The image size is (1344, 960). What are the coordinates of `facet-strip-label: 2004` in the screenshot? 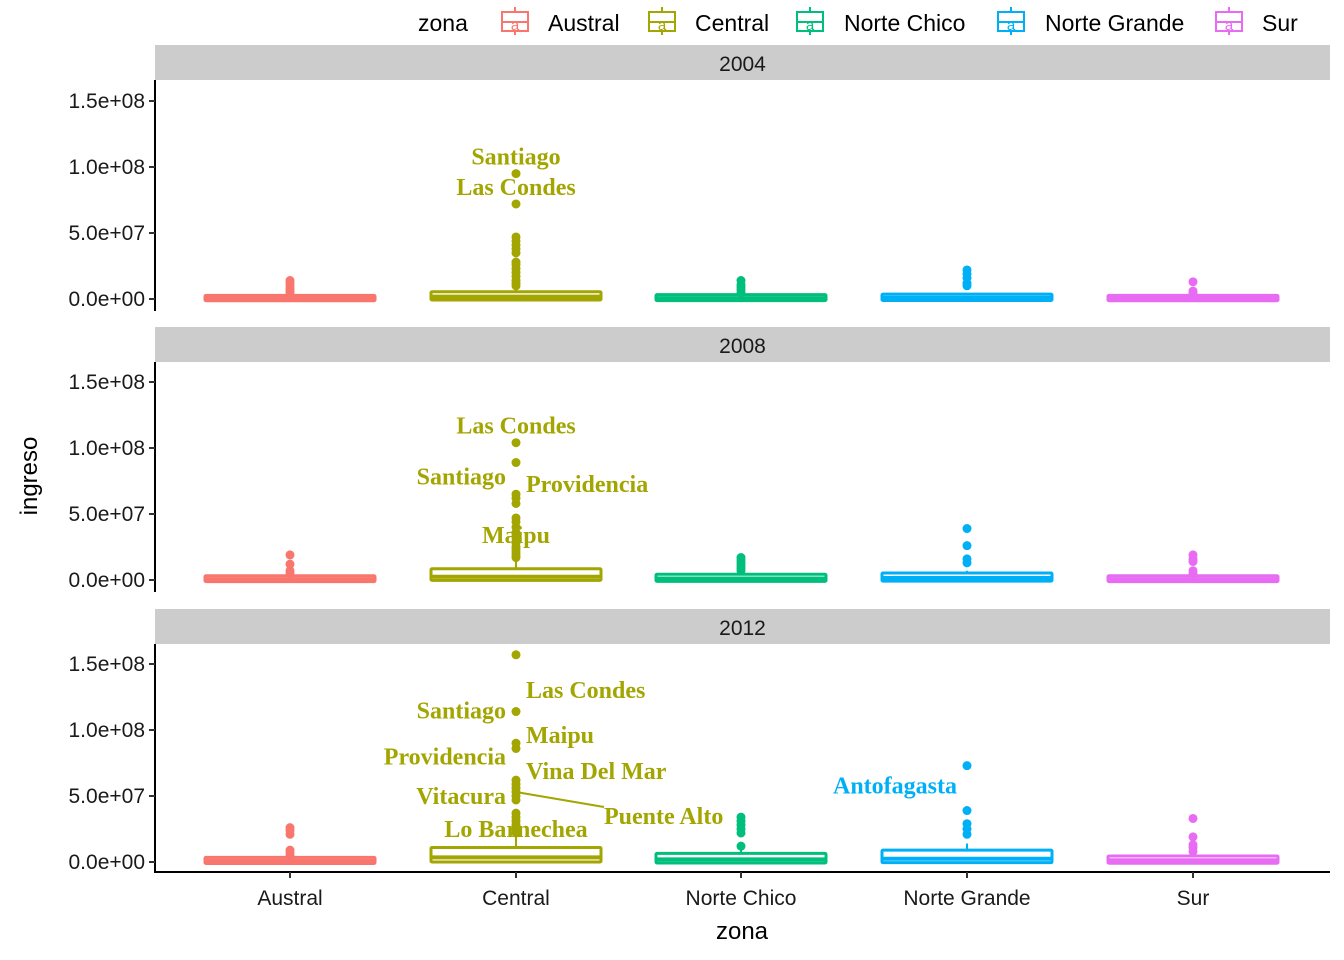 It's located at (742, 64).